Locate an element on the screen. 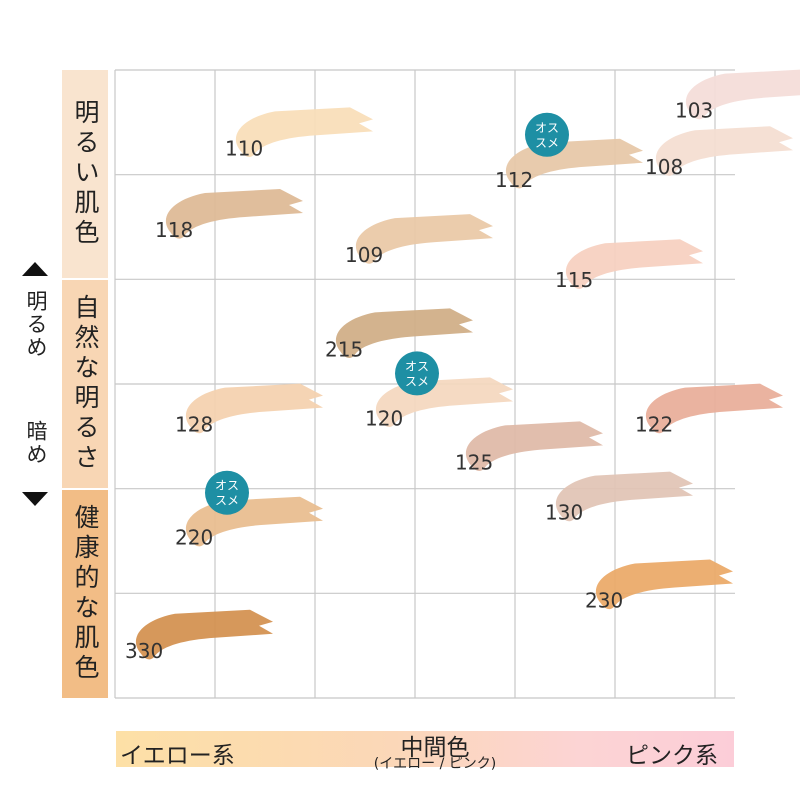  shade-point-215: 215 is located at coordinates (399, 334).